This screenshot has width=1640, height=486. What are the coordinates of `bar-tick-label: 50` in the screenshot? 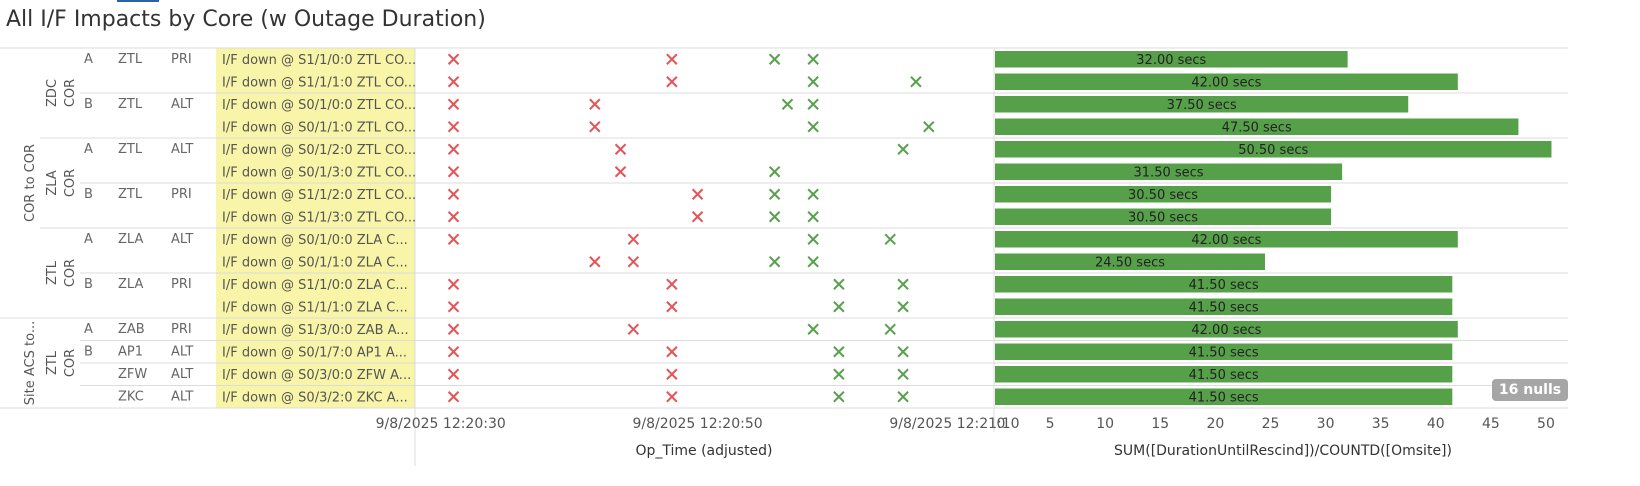 It's located at (1546, 424).